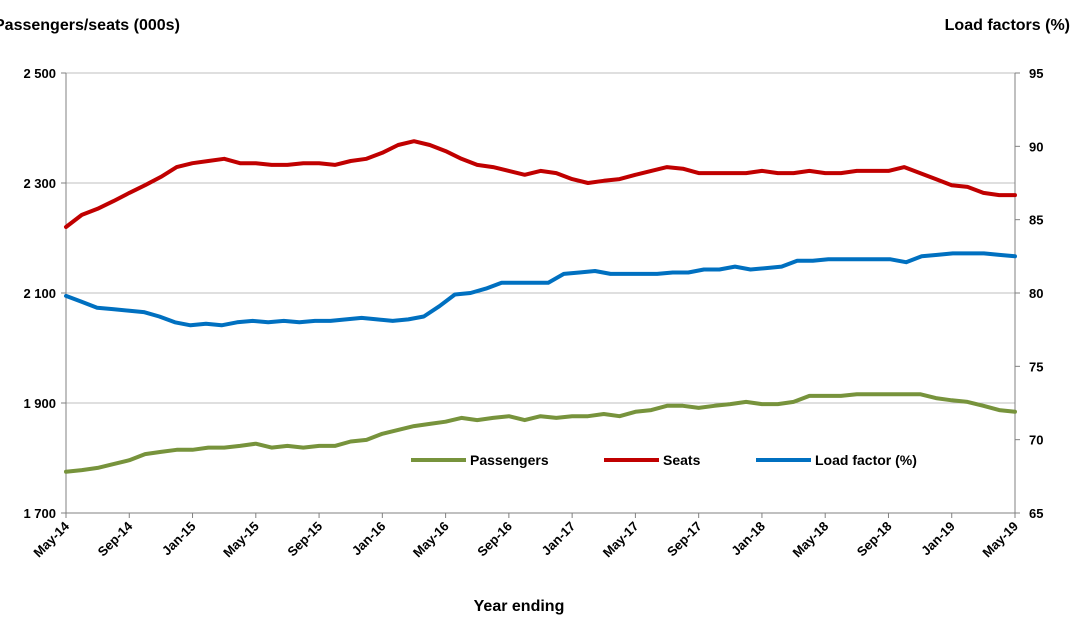  Describe the element at coordinates (509, 460) in the screenshot. I see `legend-label-passengers: Passengers` at that location.